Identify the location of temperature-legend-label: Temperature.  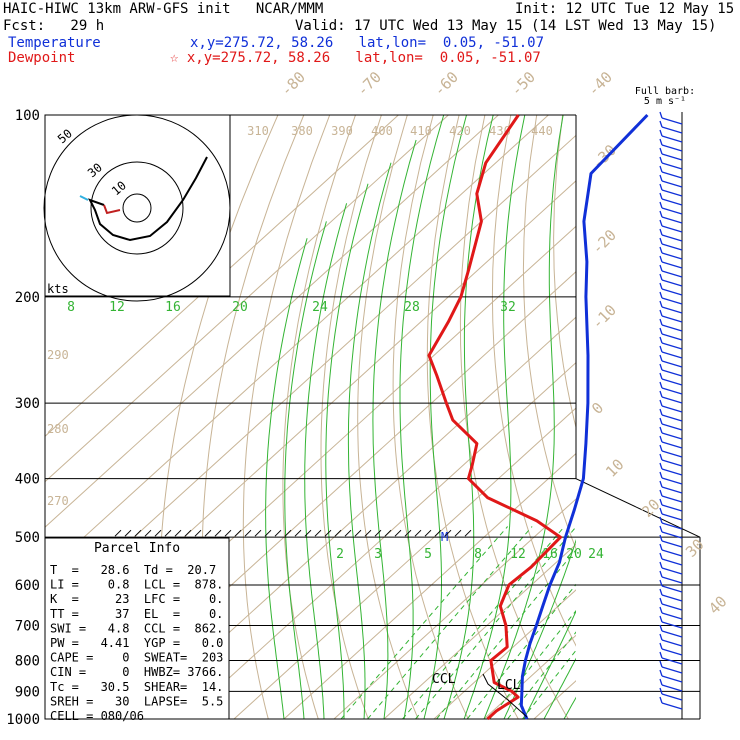
(54, 43).